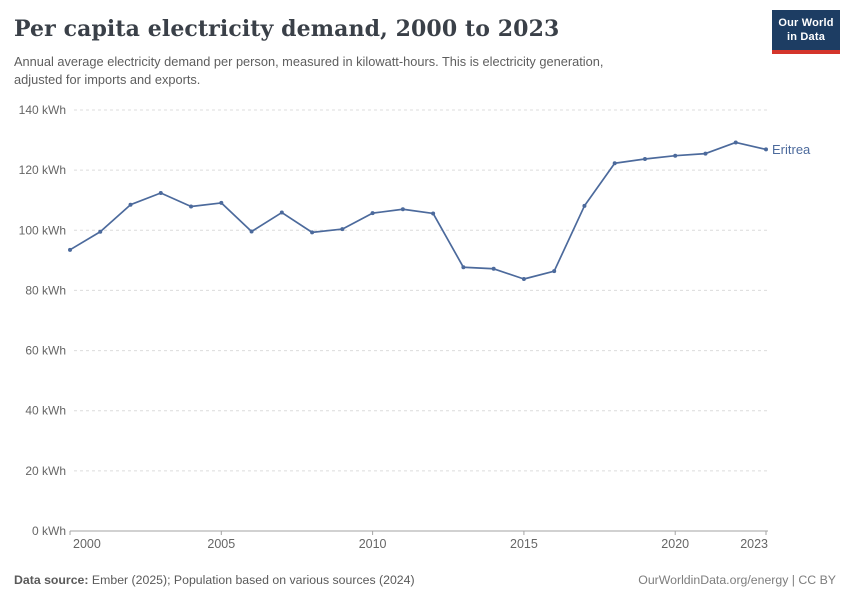 This screenshot has width=850, height=600. I want to click on x-tick-label: 2010, so click(373, 544).